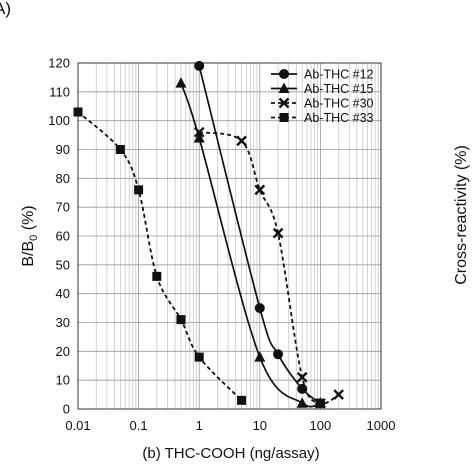 The image size is (474, 474). I want to click on y-tick-label: 70, so click(63, 207).